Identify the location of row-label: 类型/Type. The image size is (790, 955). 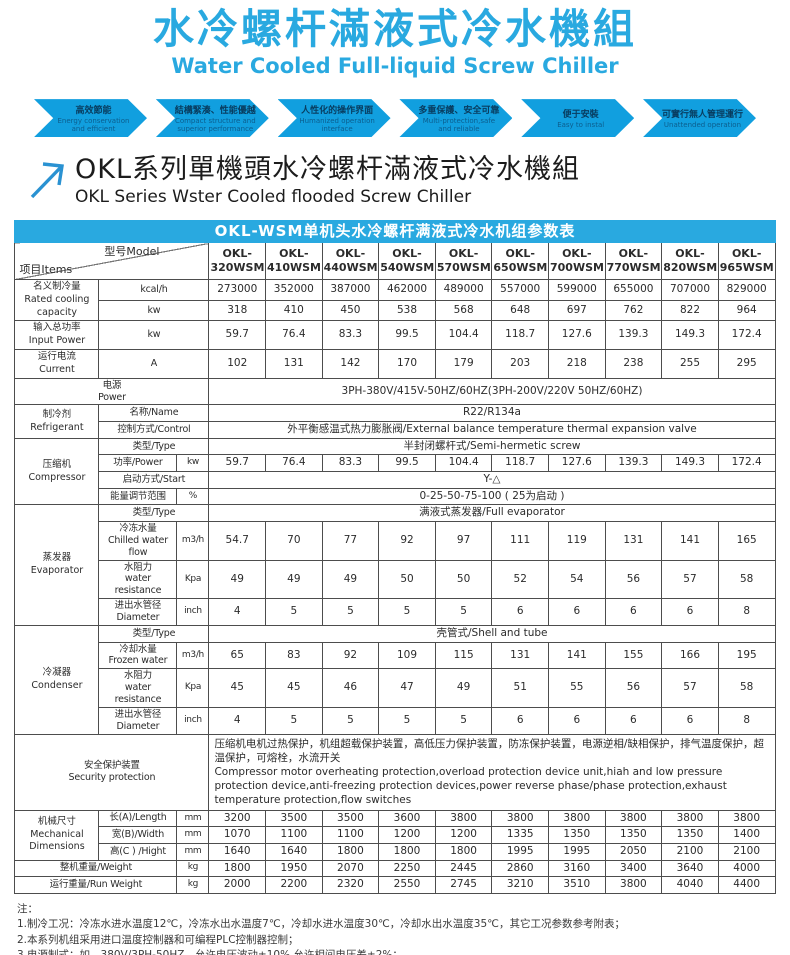
(154, 513).